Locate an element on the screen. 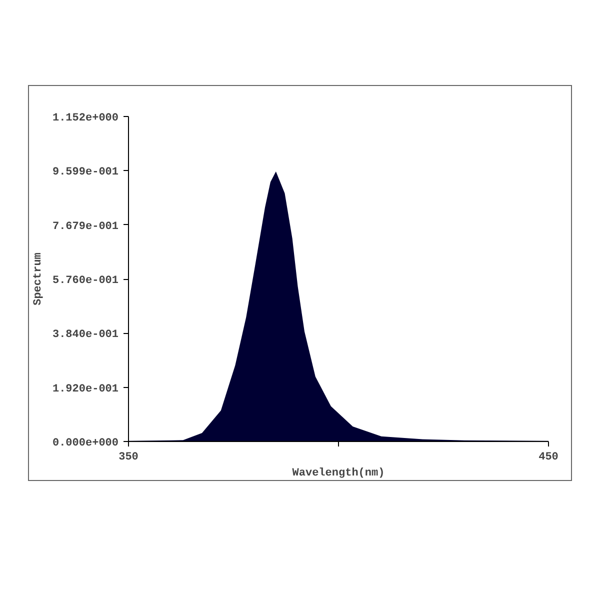  x-axis-title: Wavelength(nm) is located at coordinates (338, 474).